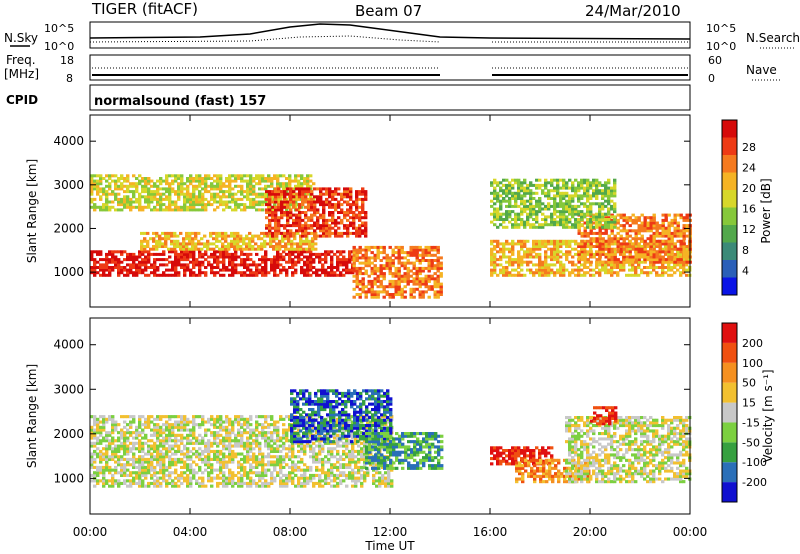  Describe the element at coordinates (22, 100) in the screenshot. I see `cpid-label: CPID` at that location.